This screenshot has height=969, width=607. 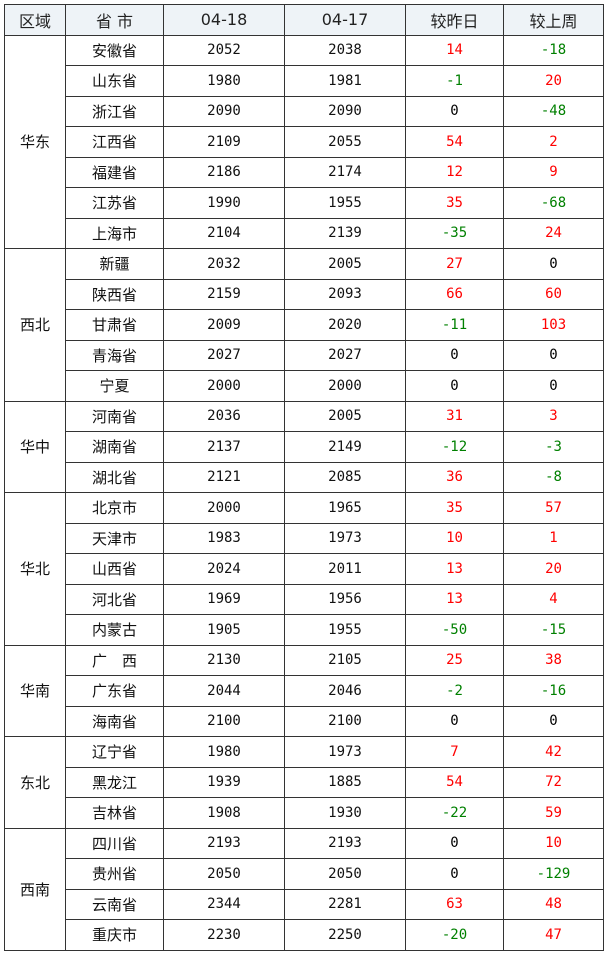 What do you see at coordinates (114, 203) in the screenshot?
I see `province-cell: 江苏省` at bounding box center [114, 203].